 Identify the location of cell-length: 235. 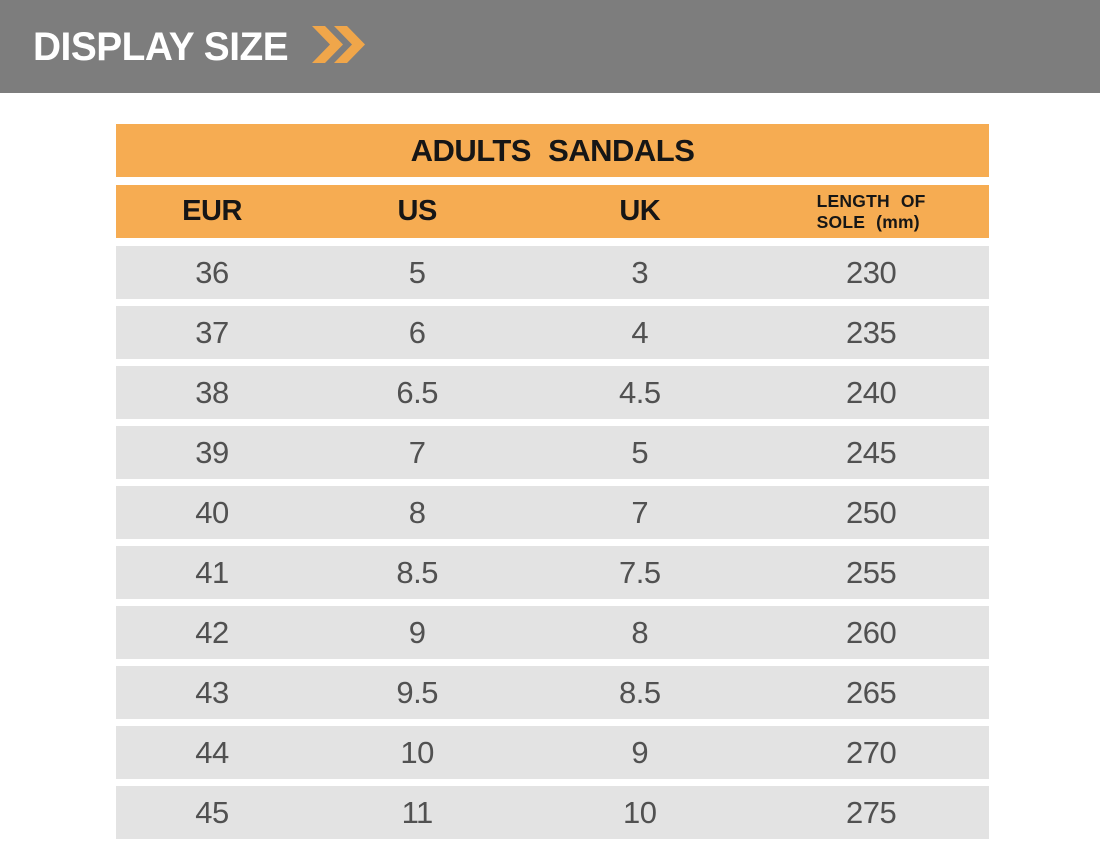
(871, 332).